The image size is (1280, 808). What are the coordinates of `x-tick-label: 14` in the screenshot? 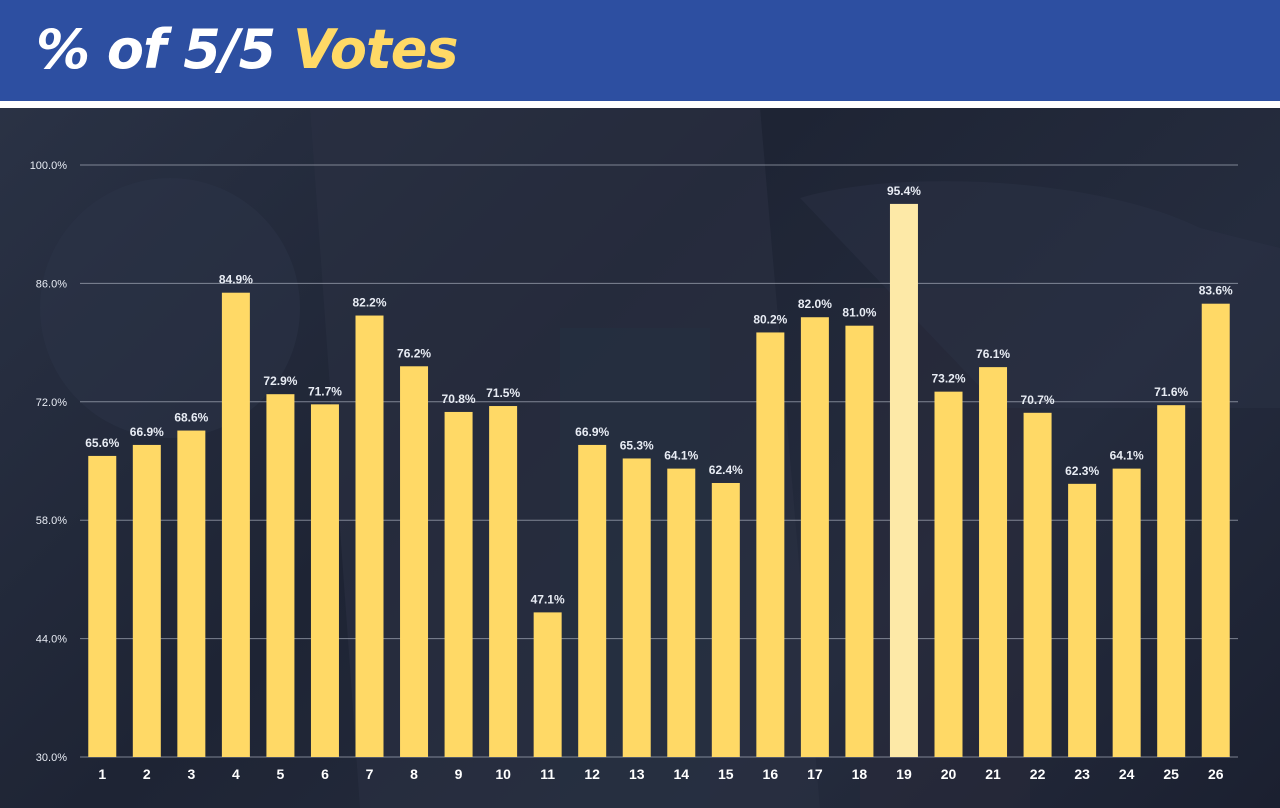 It's located at (681, 774).